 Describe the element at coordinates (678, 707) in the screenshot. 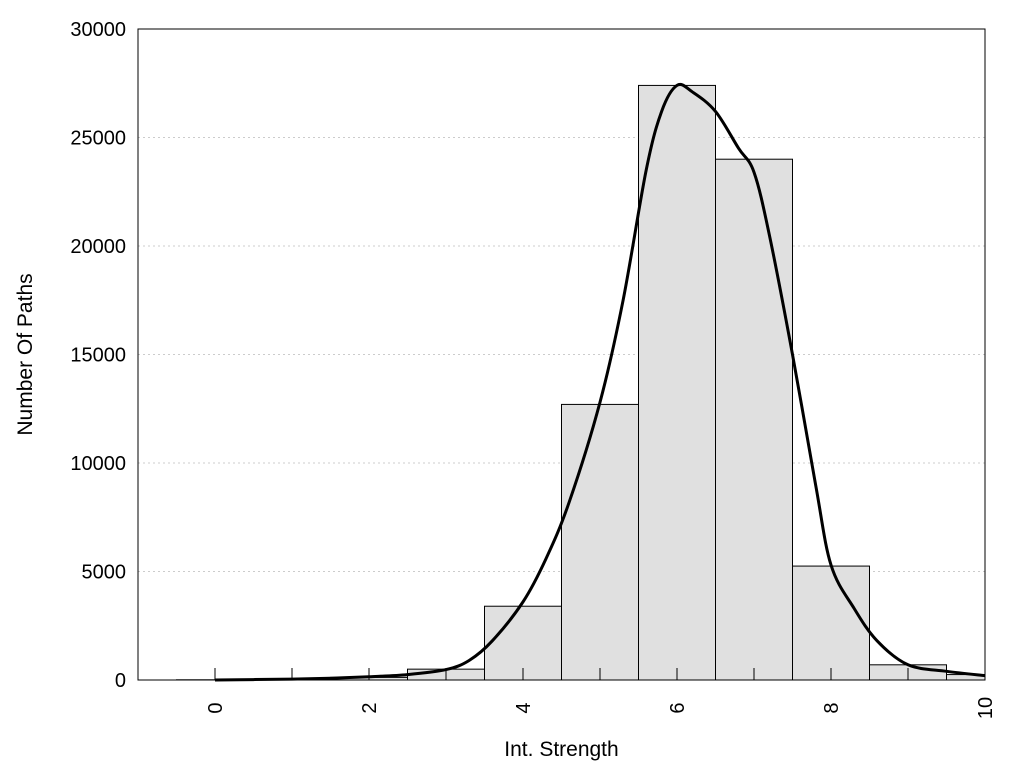

I see `x-tick-label: 6` at that location.